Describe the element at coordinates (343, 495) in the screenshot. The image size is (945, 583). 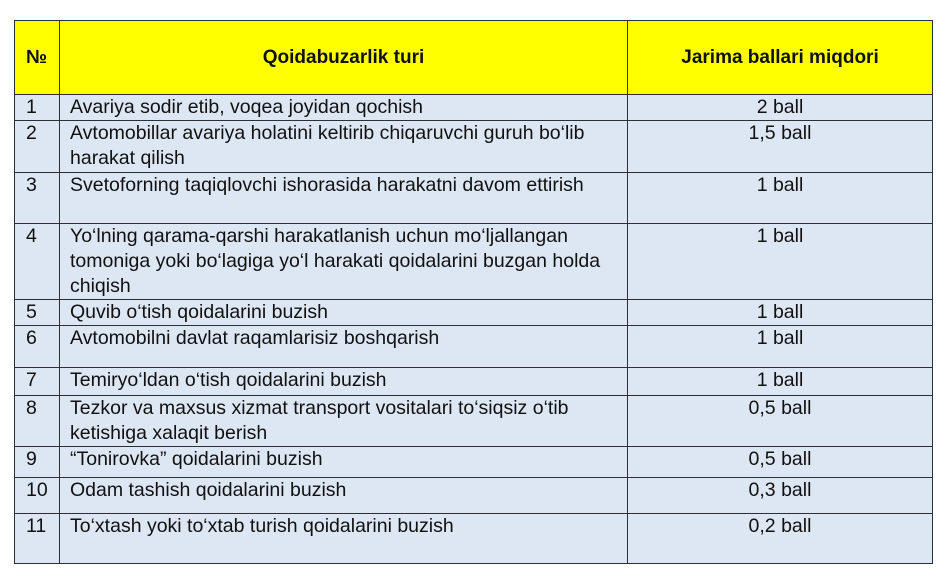
I see `violation-text: Odam tashish qoidalarini buzish` at that location.